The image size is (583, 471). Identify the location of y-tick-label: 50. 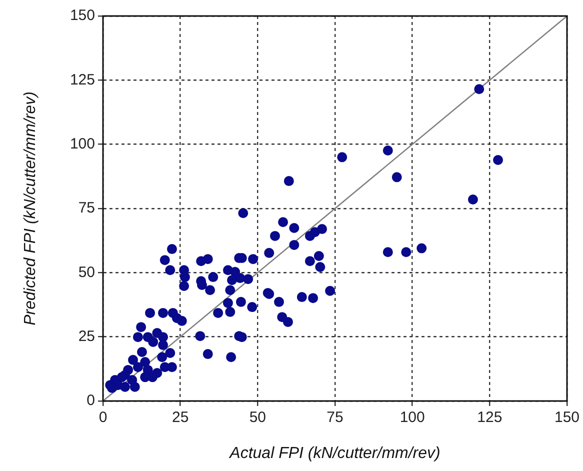
(86, 272).